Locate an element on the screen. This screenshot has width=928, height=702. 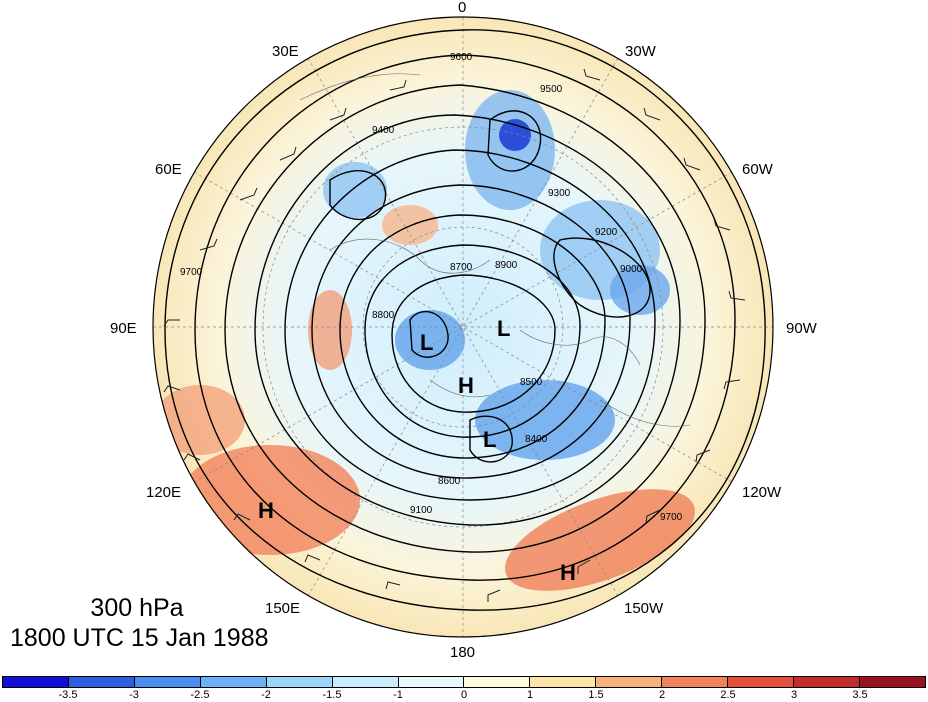
contour-label: 9200 is located at coordinates (606, 232).